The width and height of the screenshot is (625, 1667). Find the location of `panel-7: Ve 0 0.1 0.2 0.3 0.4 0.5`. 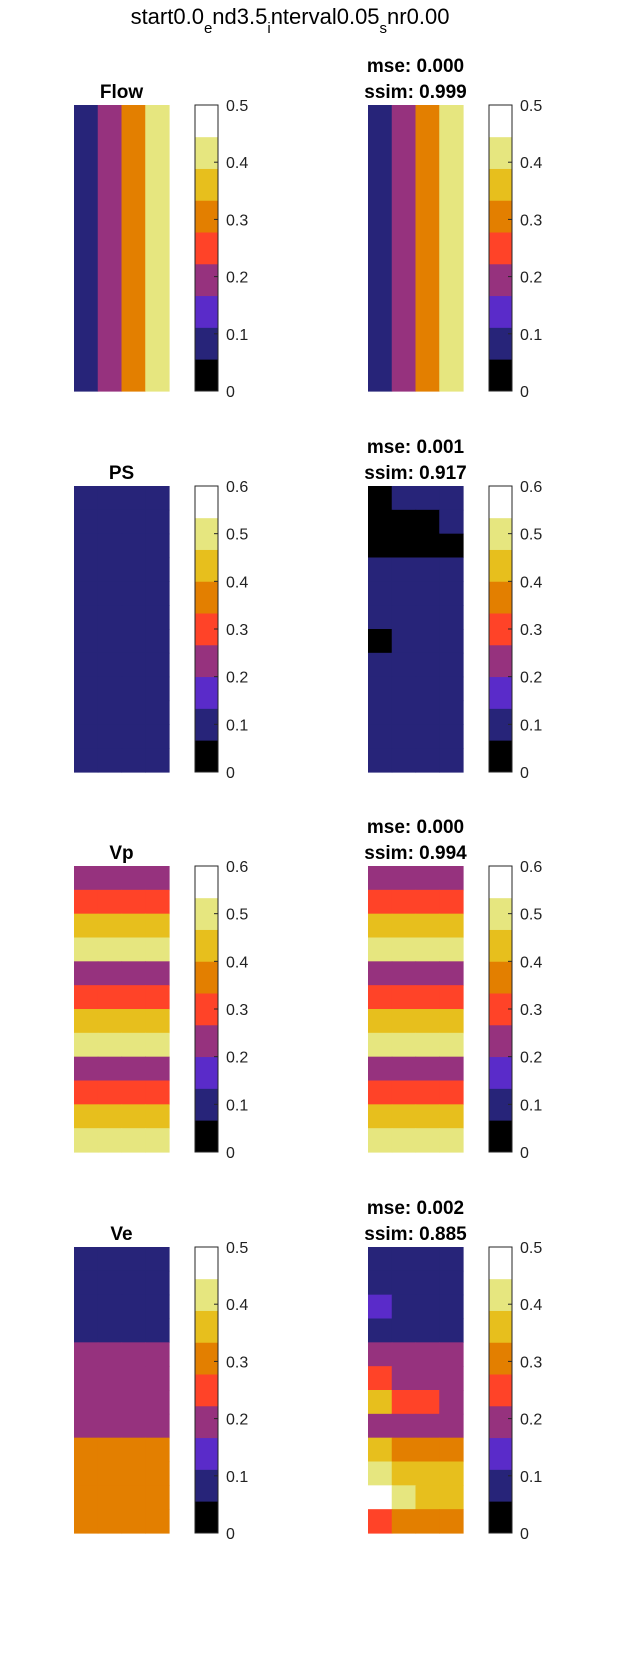

panel-7: Ve 0 0.1 0.2 0.3 0.4 0.5 is located at coordinates (161, 1383).